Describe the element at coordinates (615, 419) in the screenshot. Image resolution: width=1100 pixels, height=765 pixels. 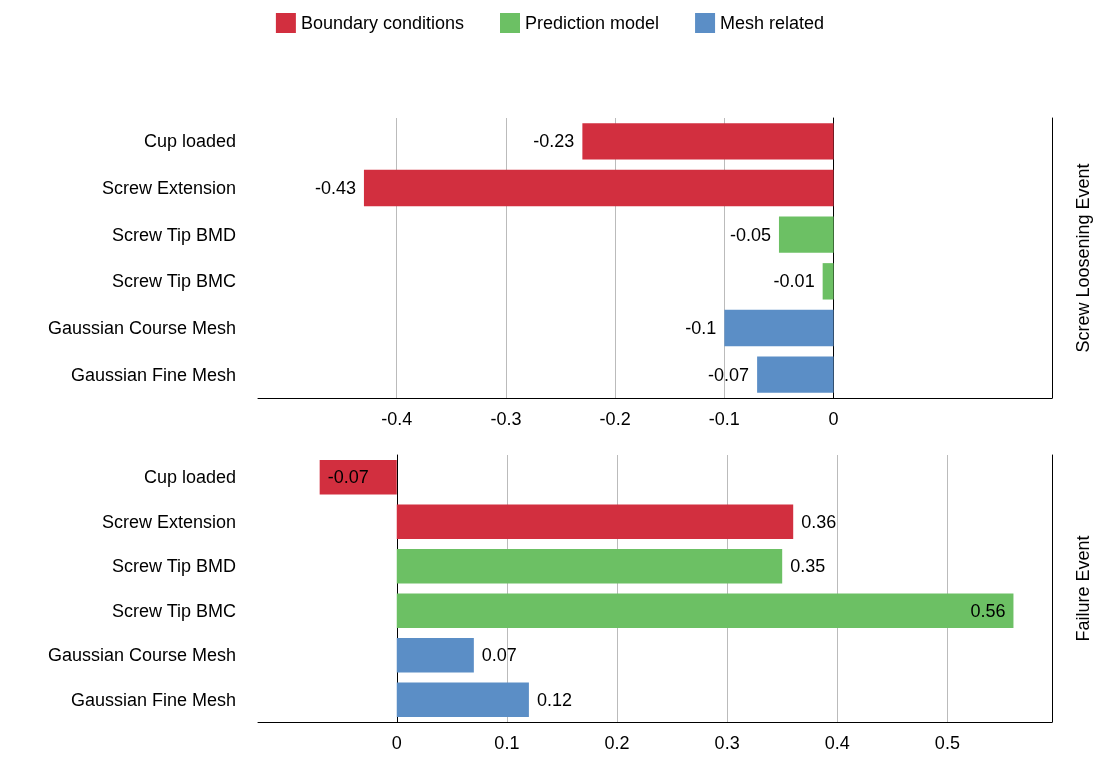
I see `x-tick-label: -0.2` at that location.